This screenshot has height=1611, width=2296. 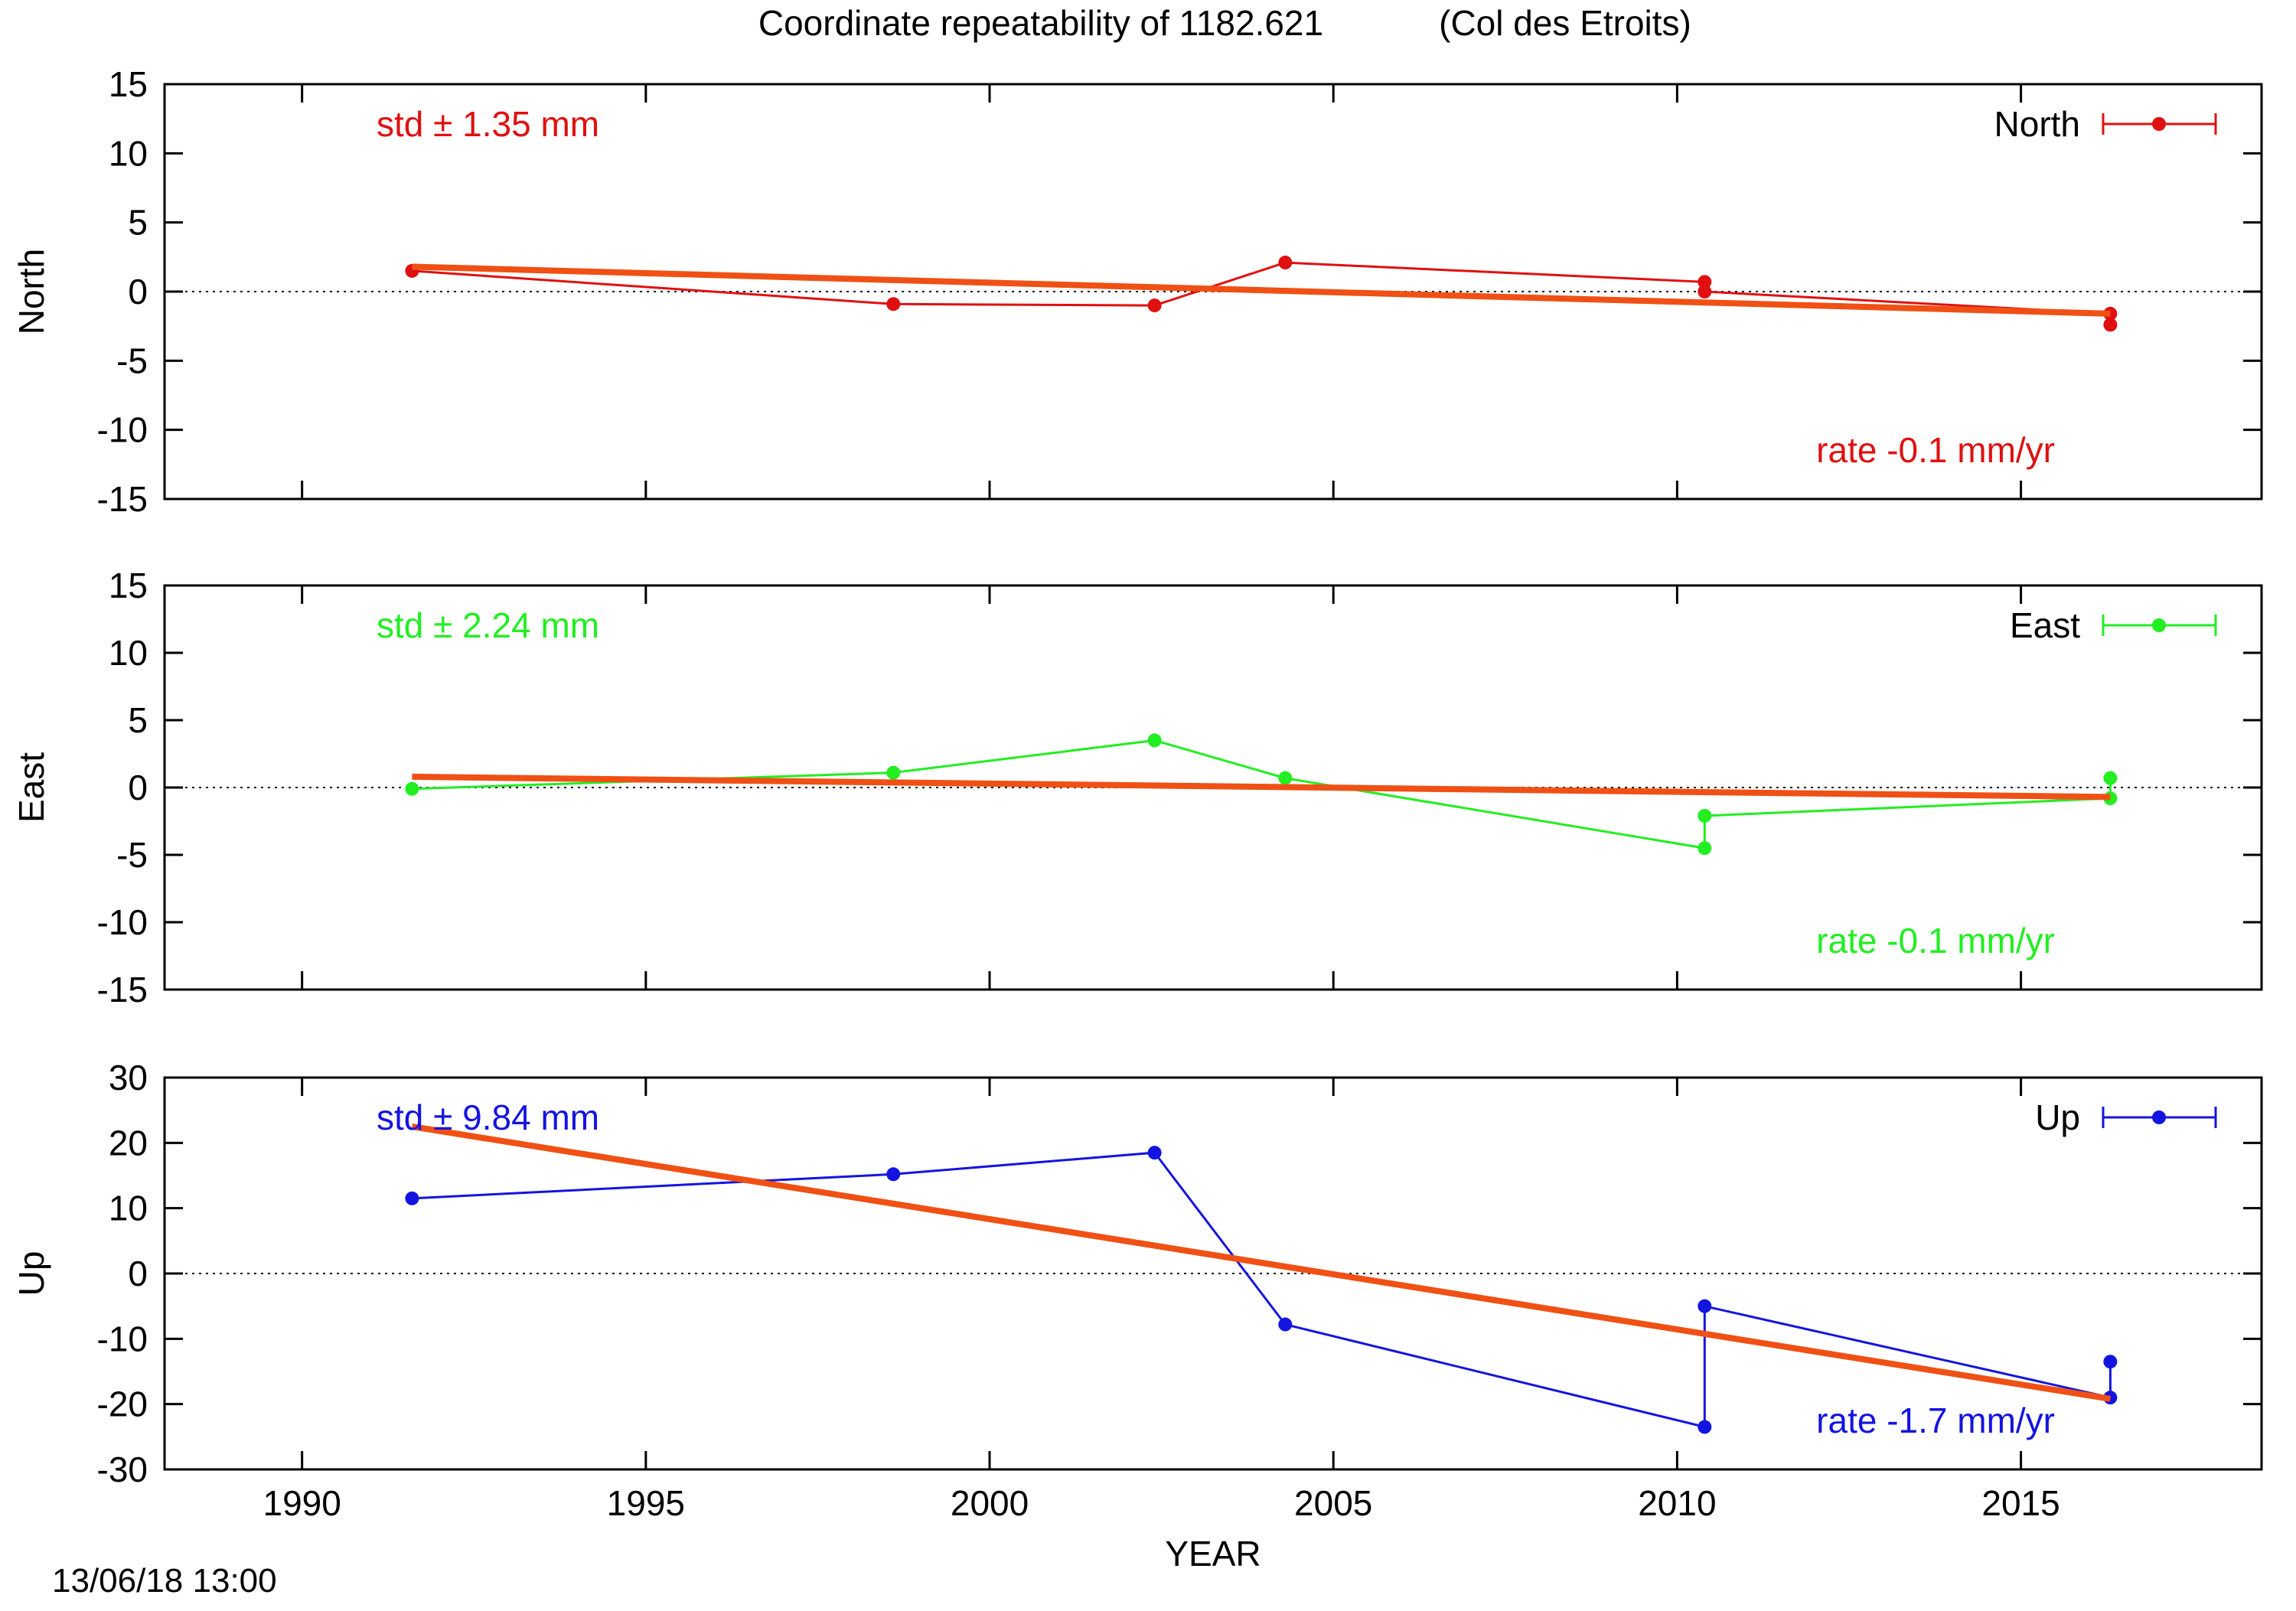 I want to click on east-legend-label: East, so click(x=2045, y=625).